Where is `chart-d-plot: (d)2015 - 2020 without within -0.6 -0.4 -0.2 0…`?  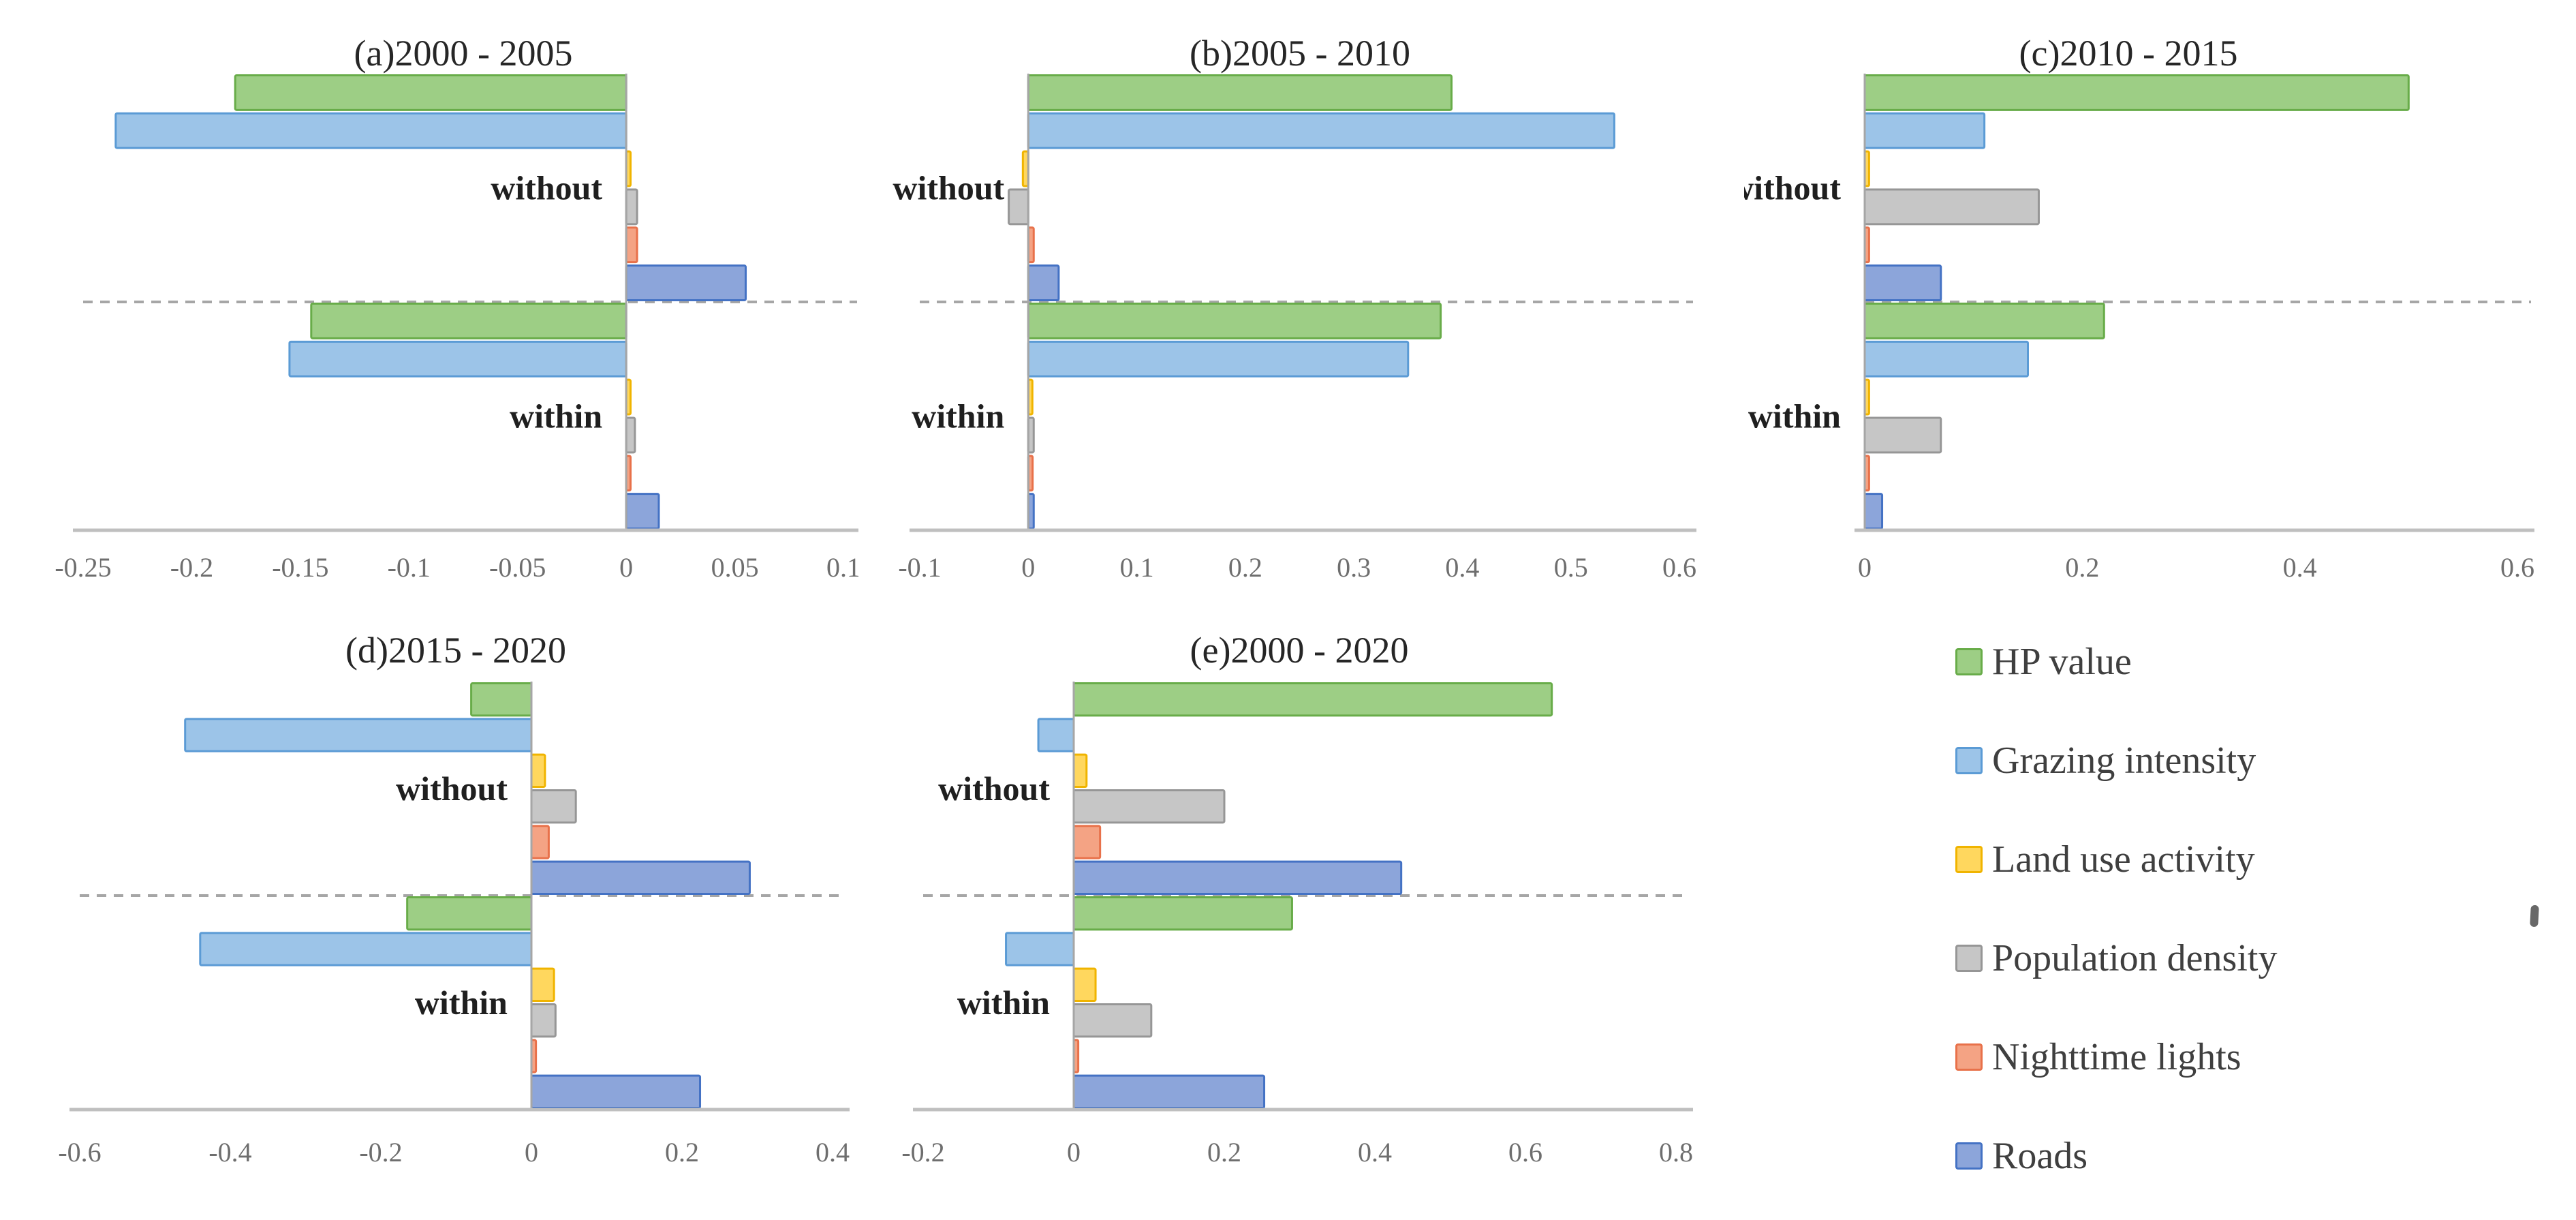
chart-d-plot: (d)2015 - 2020 without within -0.6 -0.4 -0.2 0… is located at coordinates (454, 899).